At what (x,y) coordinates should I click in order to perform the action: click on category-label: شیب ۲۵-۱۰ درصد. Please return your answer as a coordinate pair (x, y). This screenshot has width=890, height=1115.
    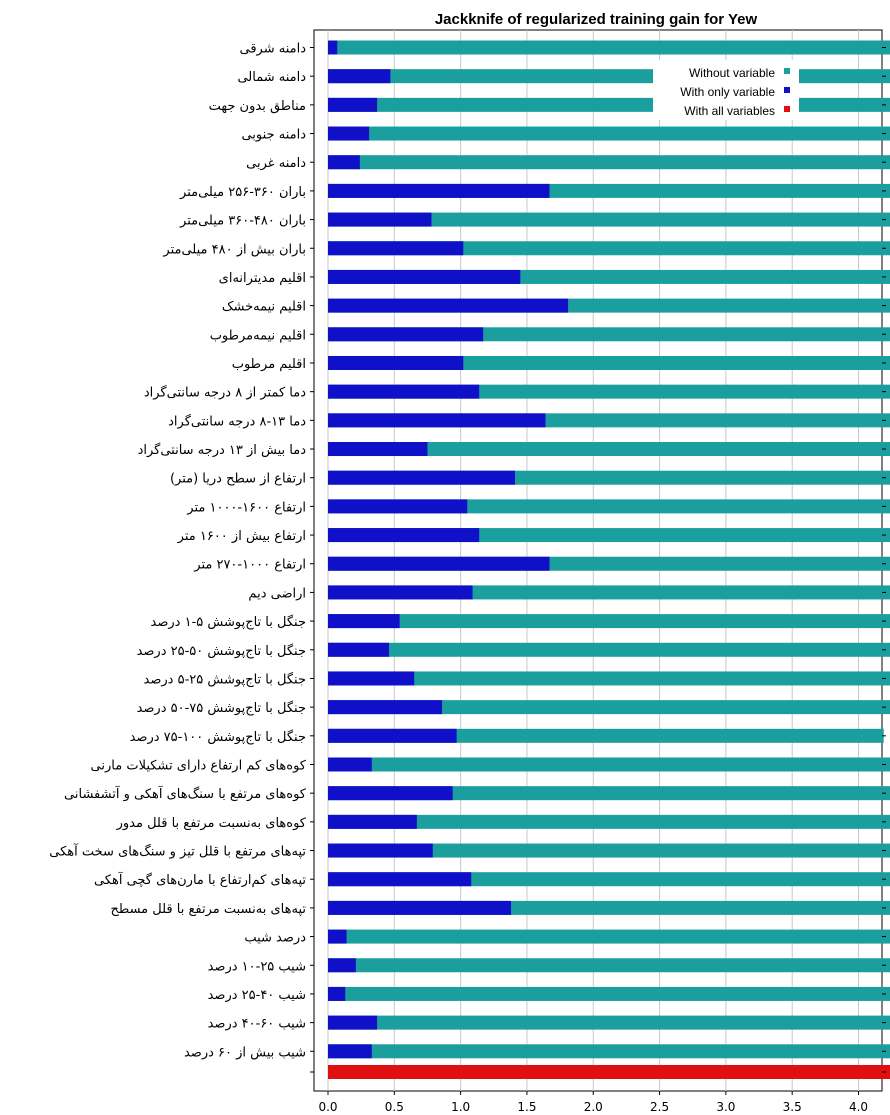
    Looking at the image, I should click on (257, 966).